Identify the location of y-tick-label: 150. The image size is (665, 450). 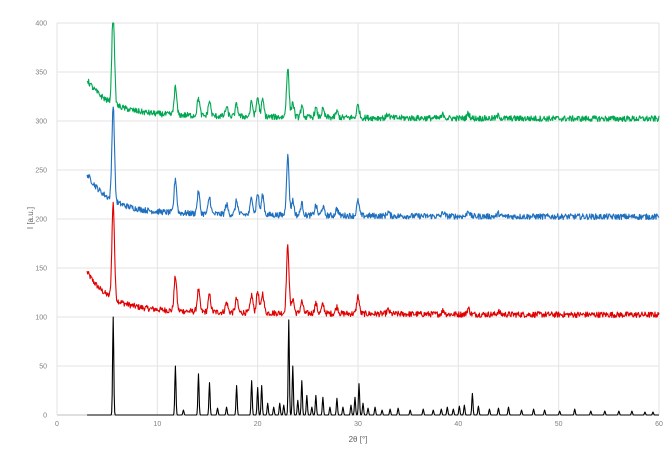
(41, 269).